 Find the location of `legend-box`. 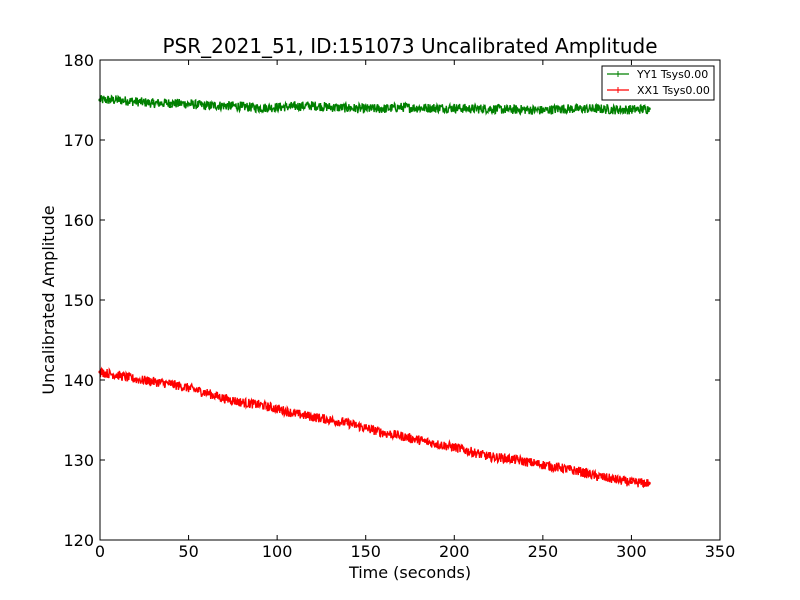

legend-box is located at coordinates (658, 83).